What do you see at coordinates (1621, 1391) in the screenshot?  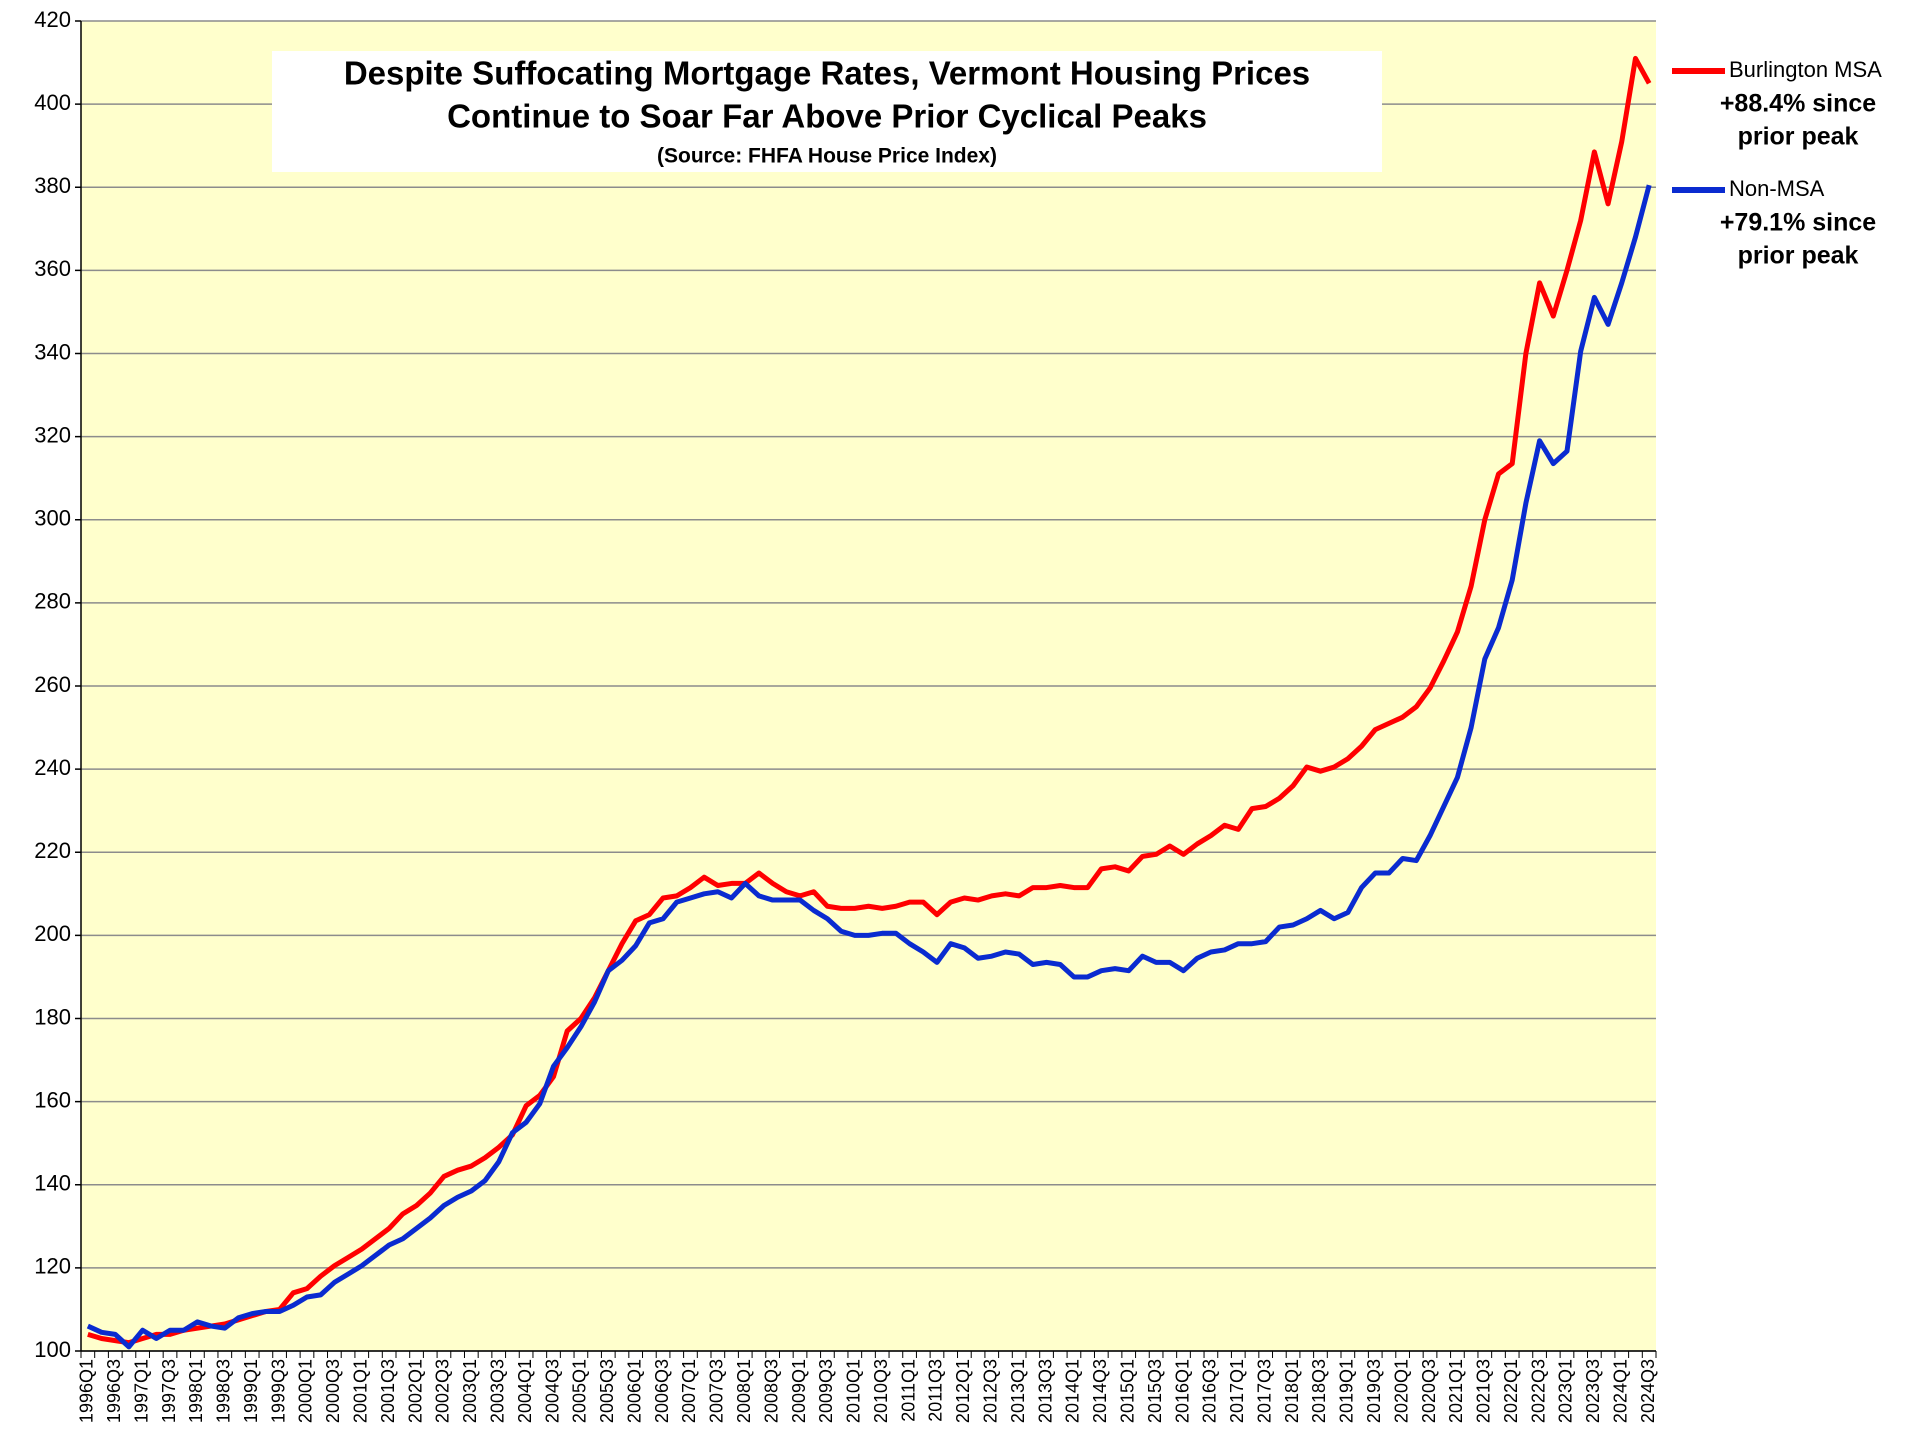 I see `x-tick-label: 2024Q1` at bounding box center [1621, 1391].